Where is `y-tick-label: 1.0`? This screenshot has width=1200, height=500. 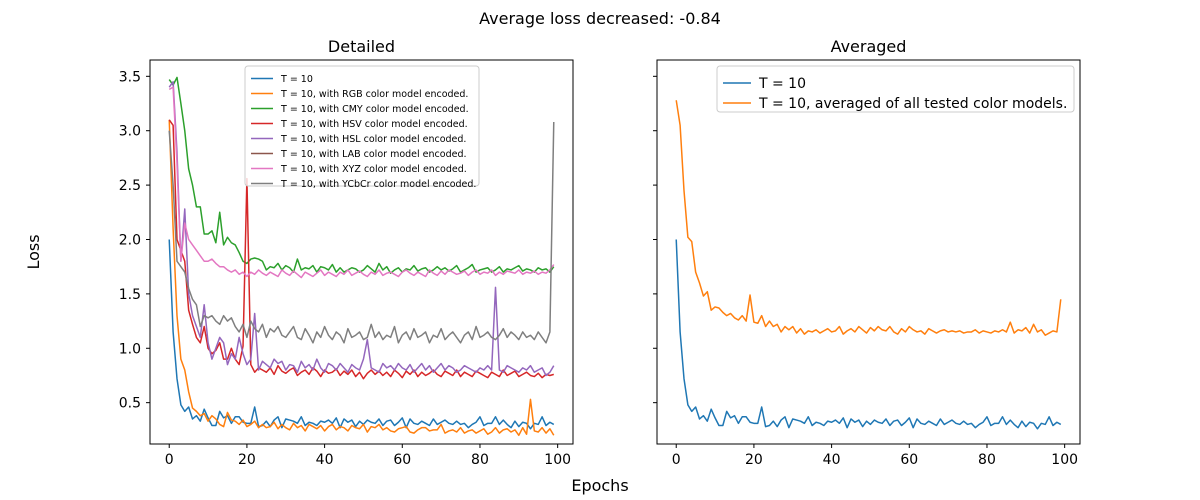 y-tick-label: 1.0 is located at coordinates (130, 349).